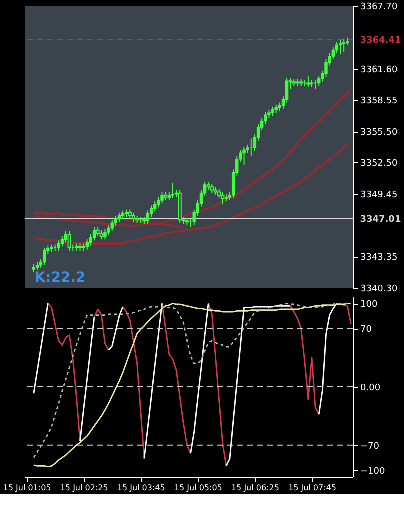 This screenshot has width=404, height=518. Describe the element at coordinates (84, 488) in the screenshot. I see `x-tick-label: 15 Jul 02:25` at that location.